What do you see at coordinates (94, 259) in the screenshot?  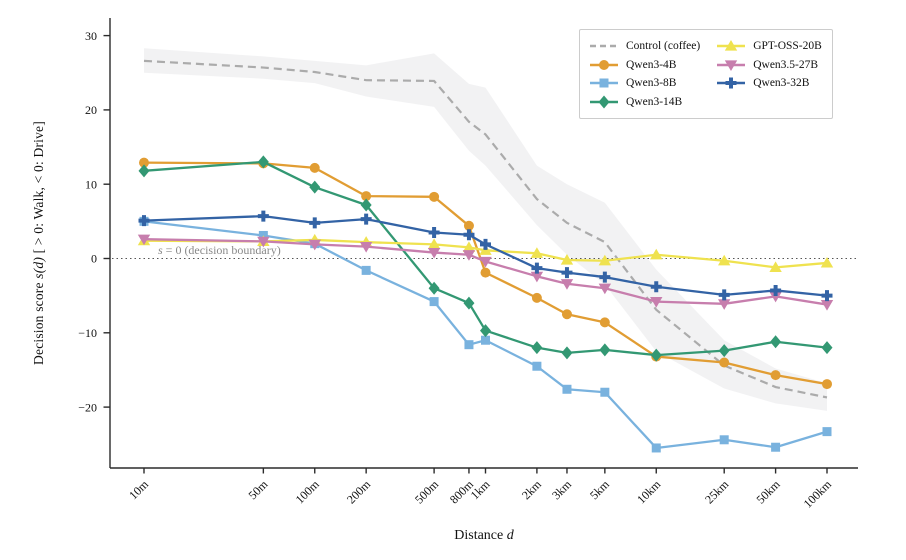 I see `y-tick-label: 0` at bounding box center [94, 259].